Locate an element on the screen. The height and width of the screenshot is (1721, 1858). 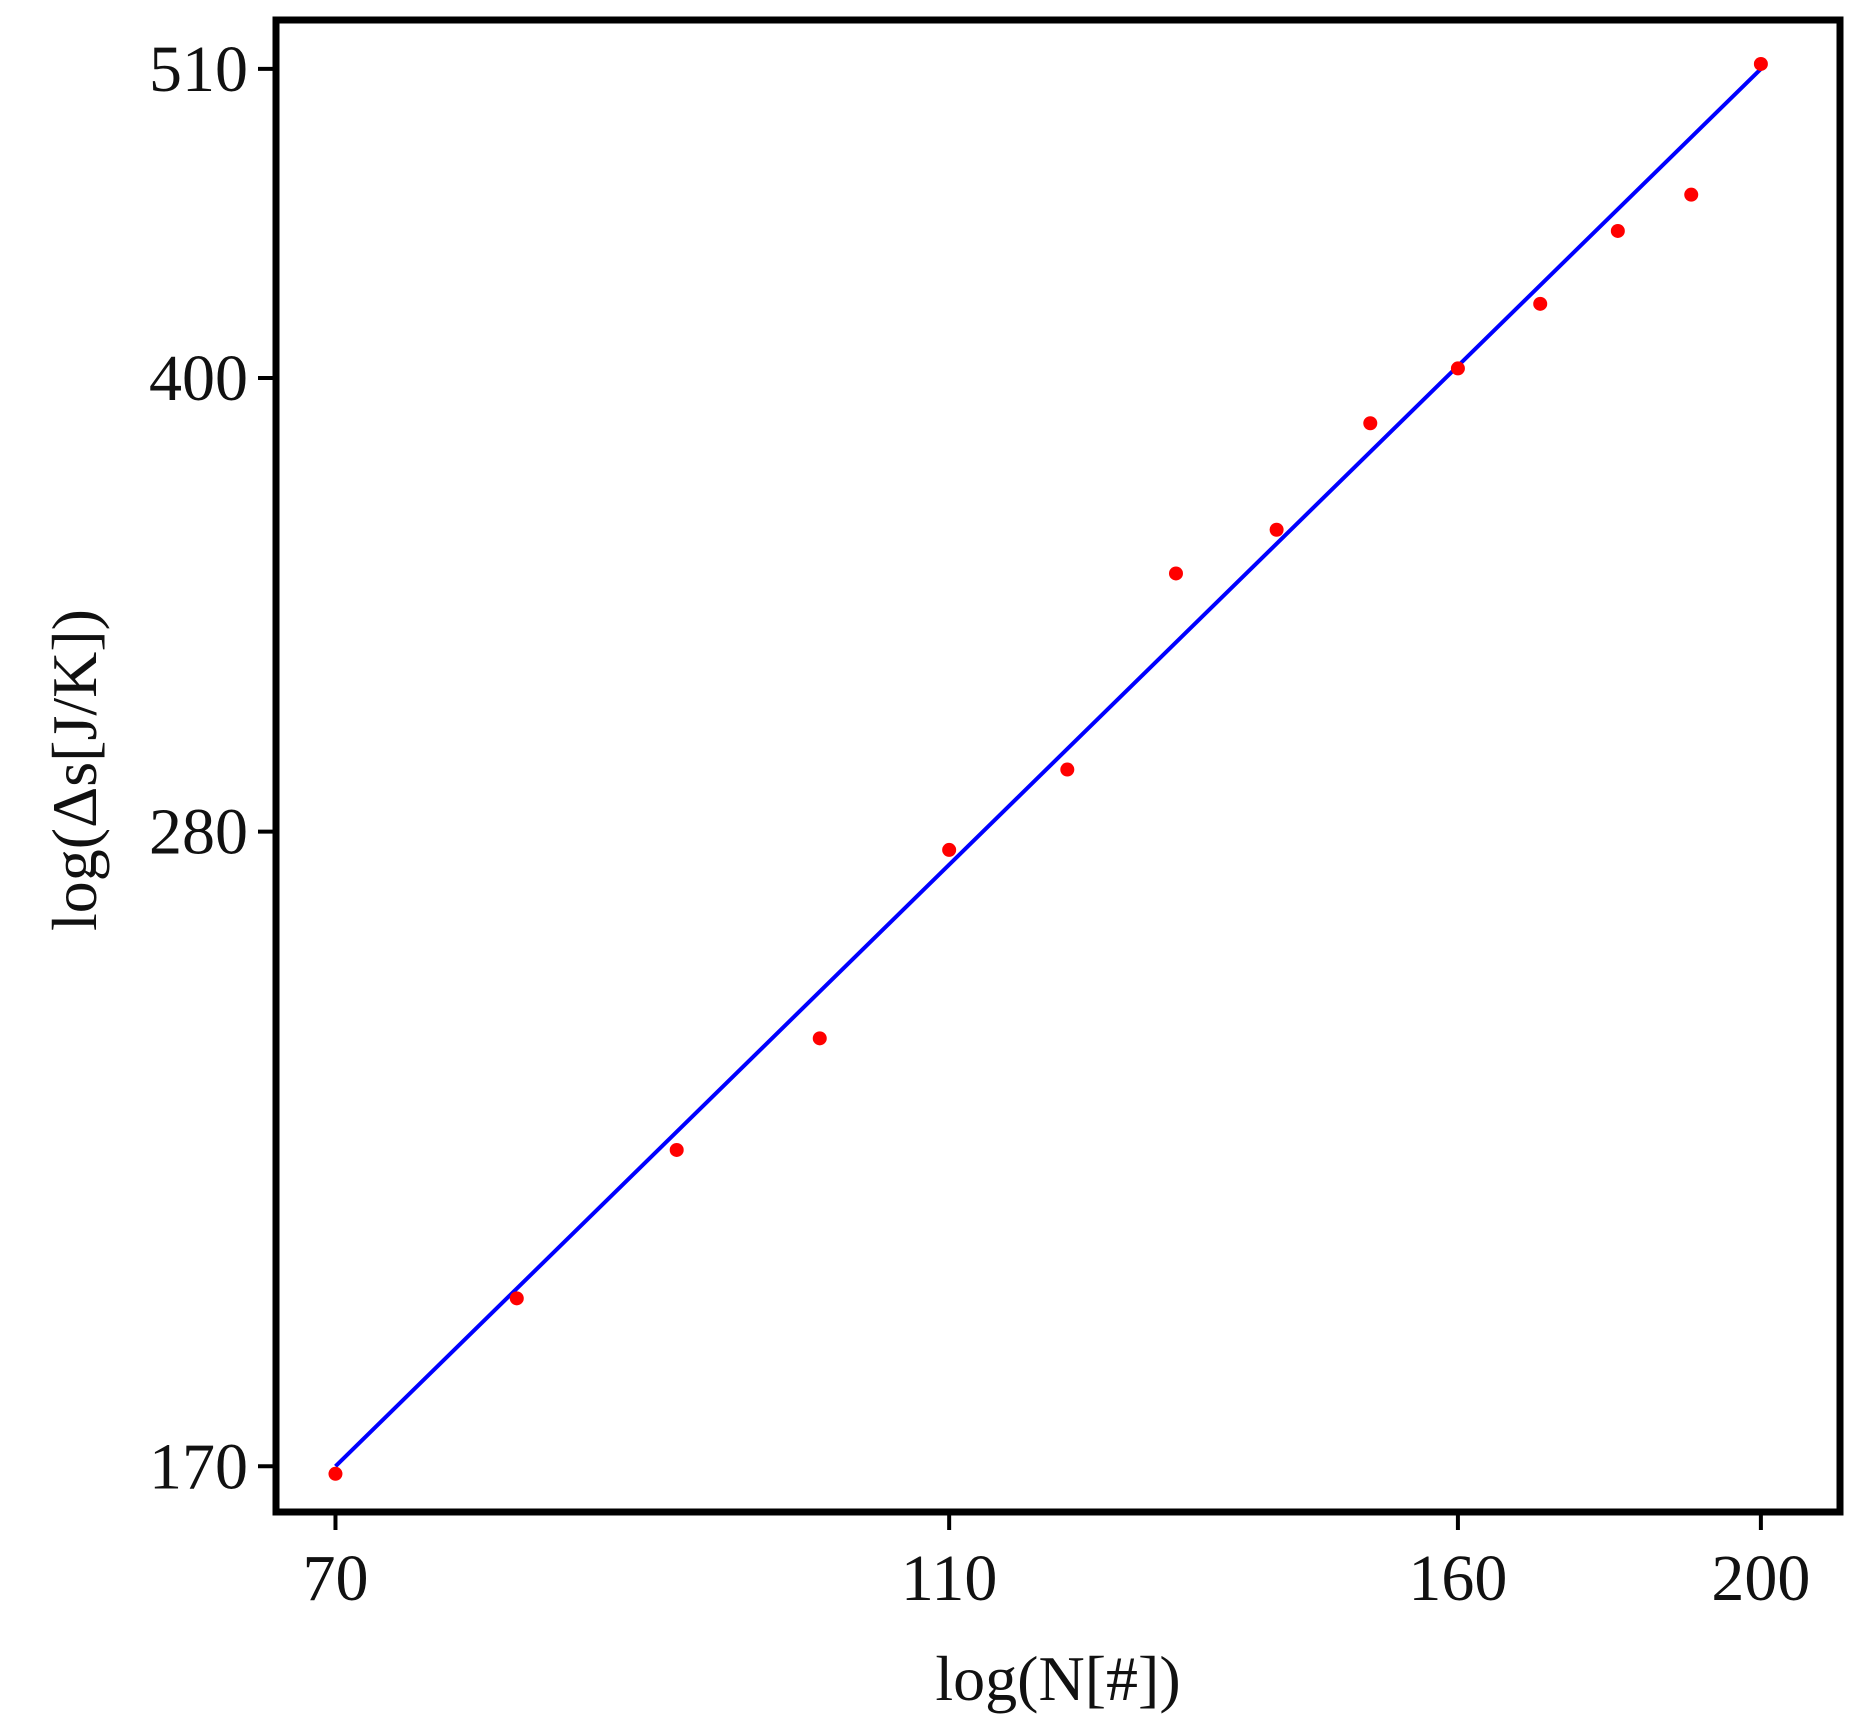
y-axis: 170 280 400 510 is located at coordinates (212, 768).